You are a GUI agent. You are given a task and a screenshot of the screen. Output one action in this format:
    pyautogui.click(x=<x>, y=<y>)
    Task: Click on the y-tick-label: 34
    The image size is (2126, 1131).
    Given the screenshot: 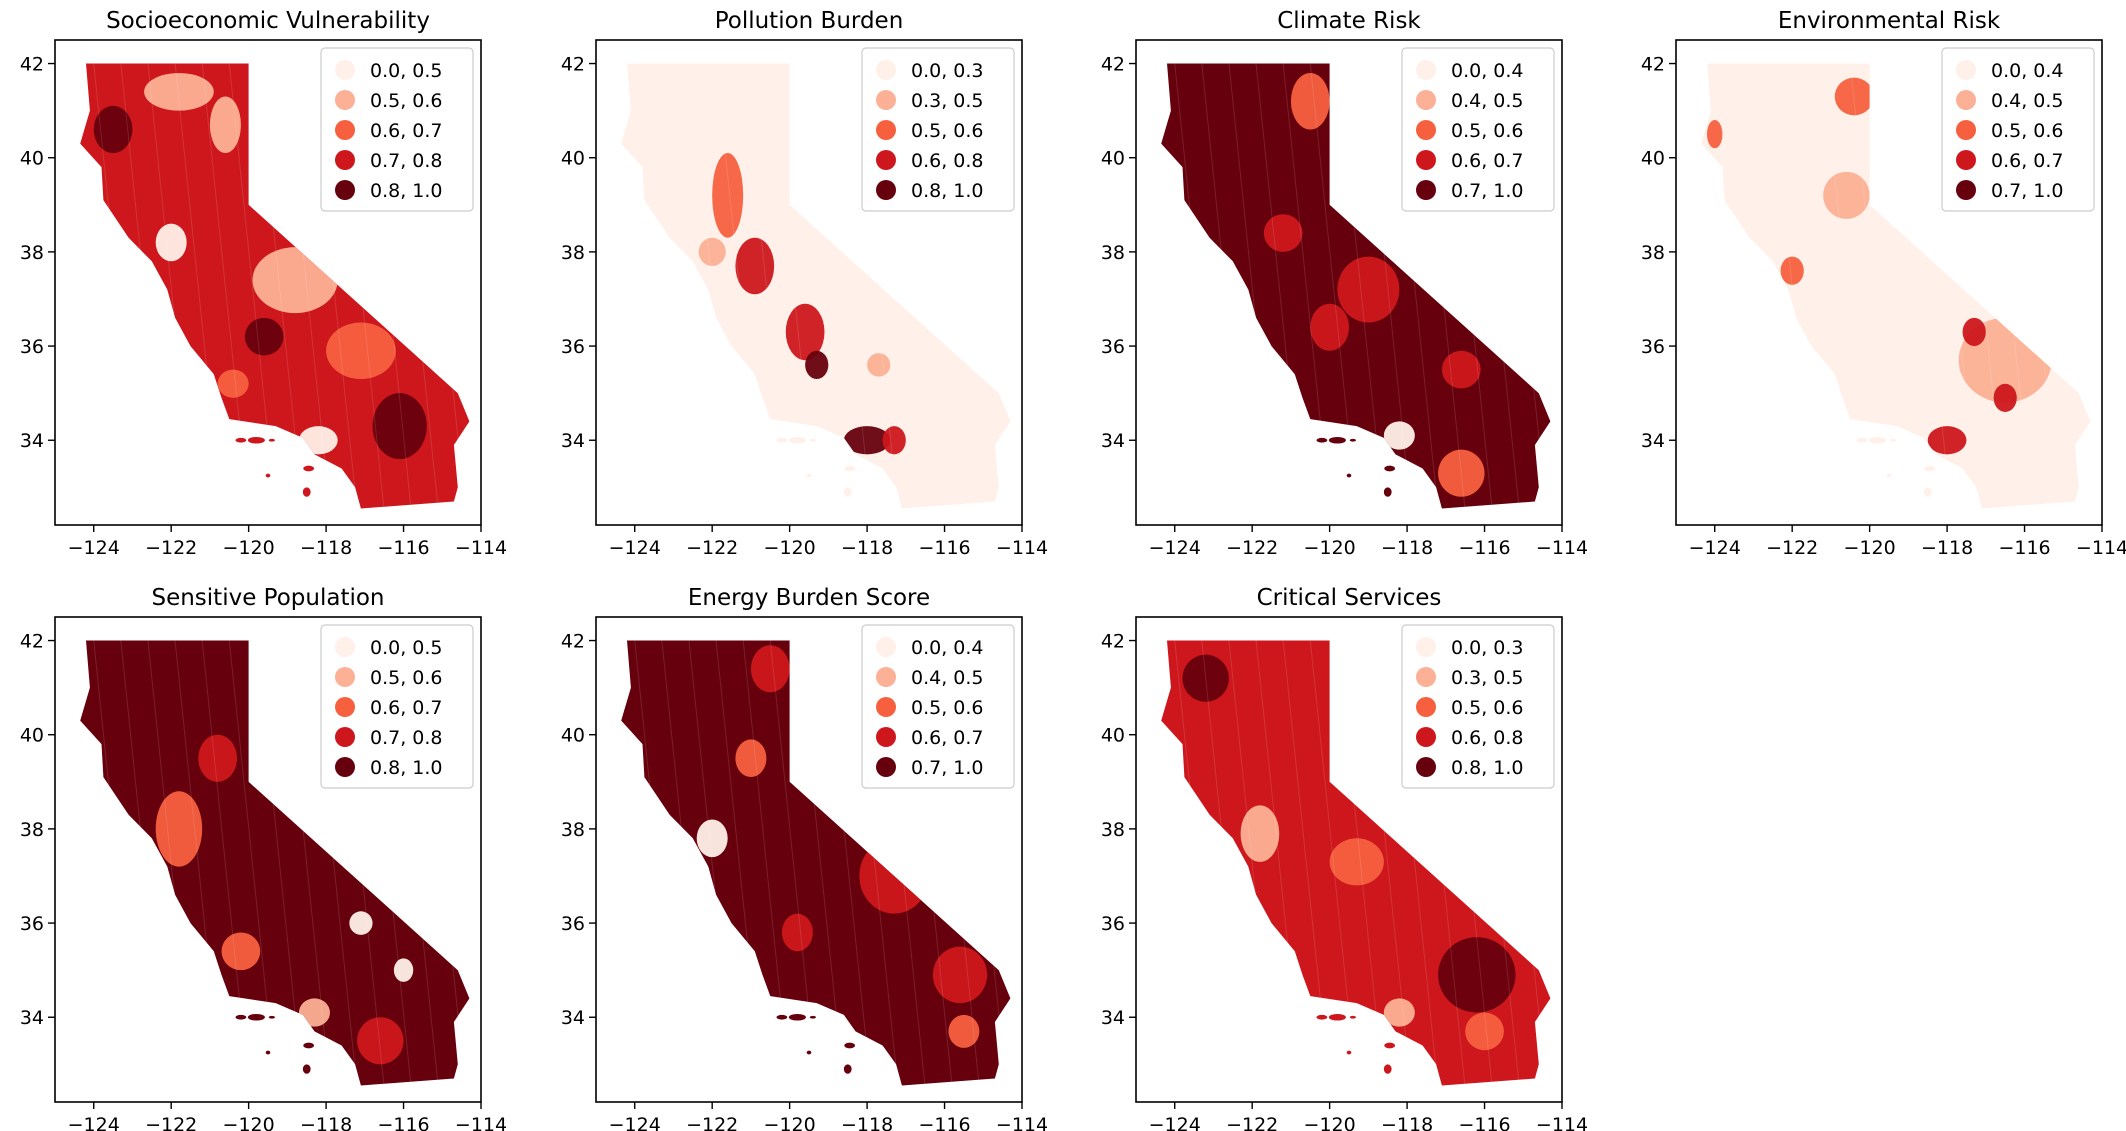 What is the action you would take?
    pyautogui.click(x=1653, y=441)
    